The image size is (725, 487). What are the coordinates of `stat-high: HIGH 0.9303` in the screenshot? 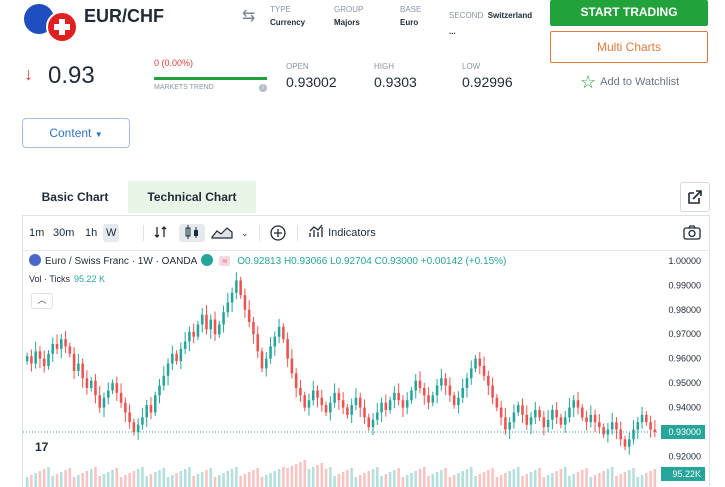 It's located at (395, 76).